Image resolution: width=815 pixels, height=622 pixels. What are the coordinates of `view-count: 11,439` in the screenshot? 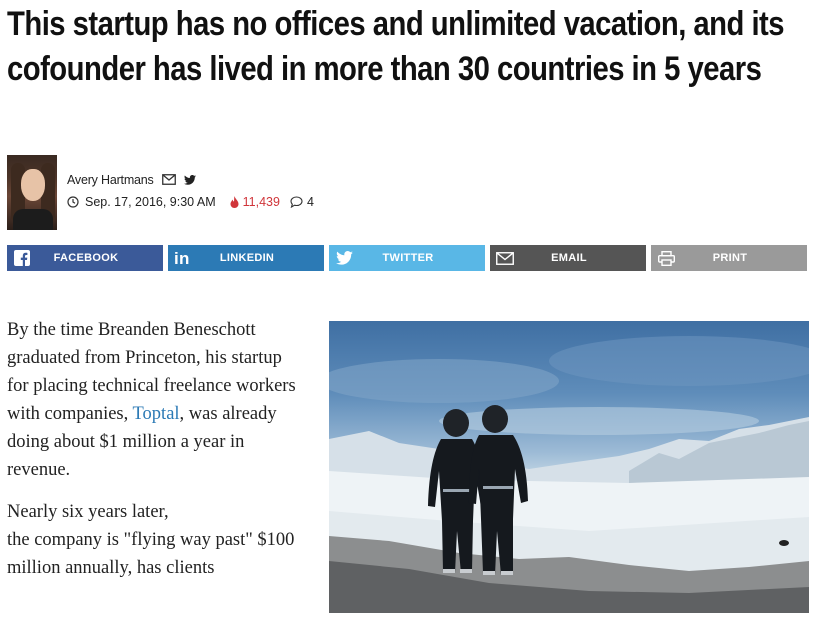 It's located at (255, 202).